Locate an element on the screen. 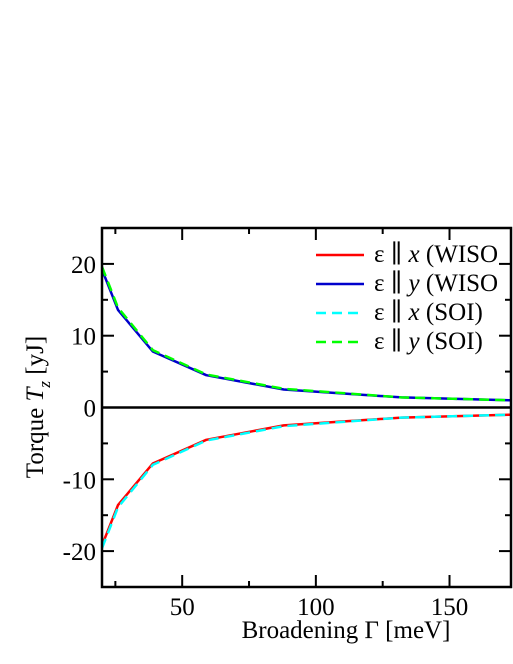 This screenshot has width=513, height=664. legend-label-1: ε ∥ x (WISO is located at coordinates (436, 254).